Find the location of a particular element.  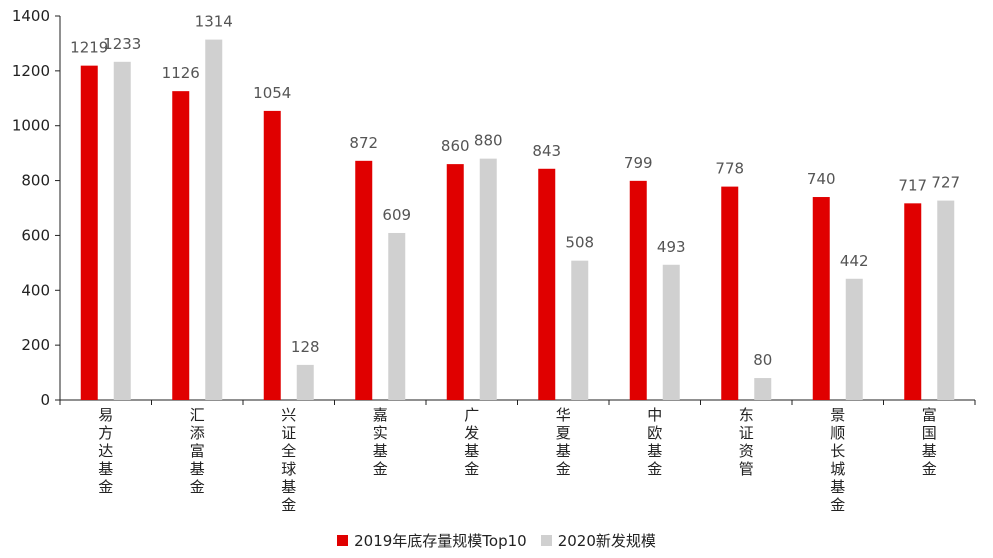

category-label: 广发基金 is located at coordinates (471, 442).